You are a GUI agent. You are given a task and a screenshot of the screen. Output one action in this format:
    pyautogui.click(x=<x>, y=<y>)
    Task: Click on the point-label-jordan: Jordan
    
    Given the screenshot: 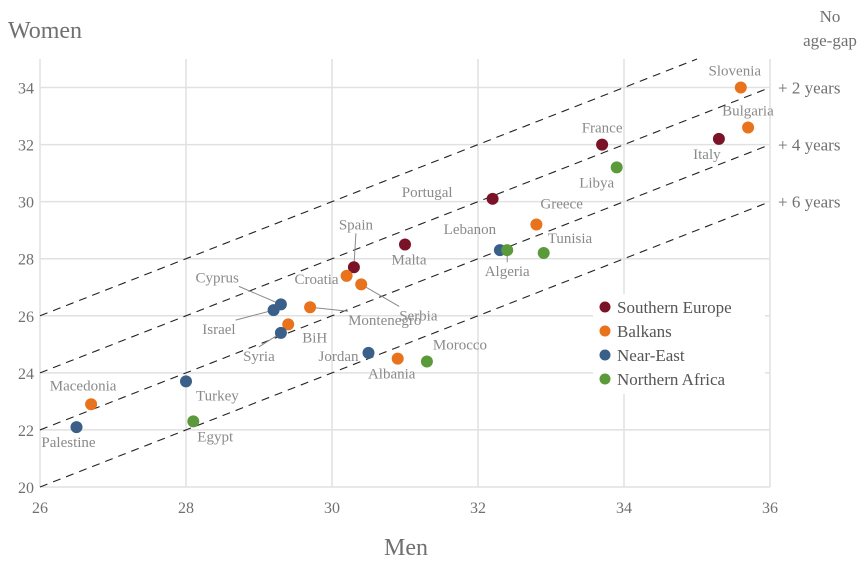 What is the action you would take?
    pyautogui.click(x=339, y=357)
    